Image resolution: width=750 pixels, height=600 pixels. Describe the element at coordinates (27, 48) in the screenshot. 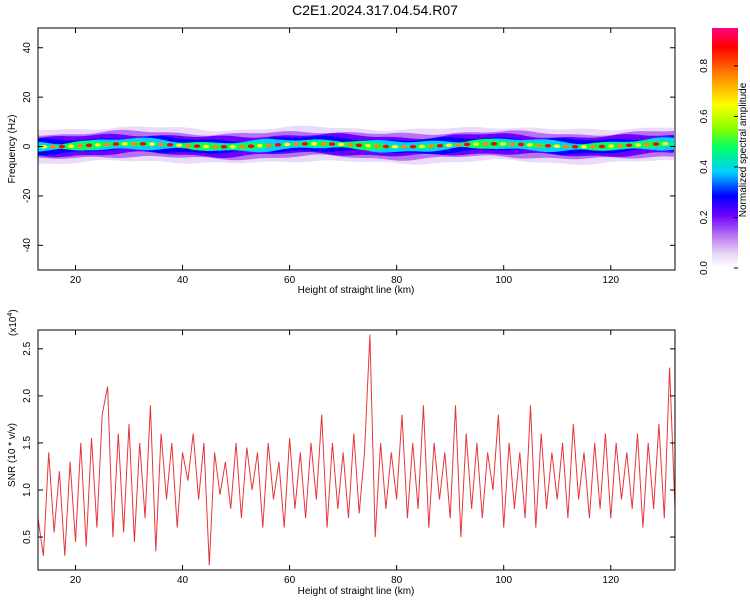

I see `y-tick-label: 40` at that location.